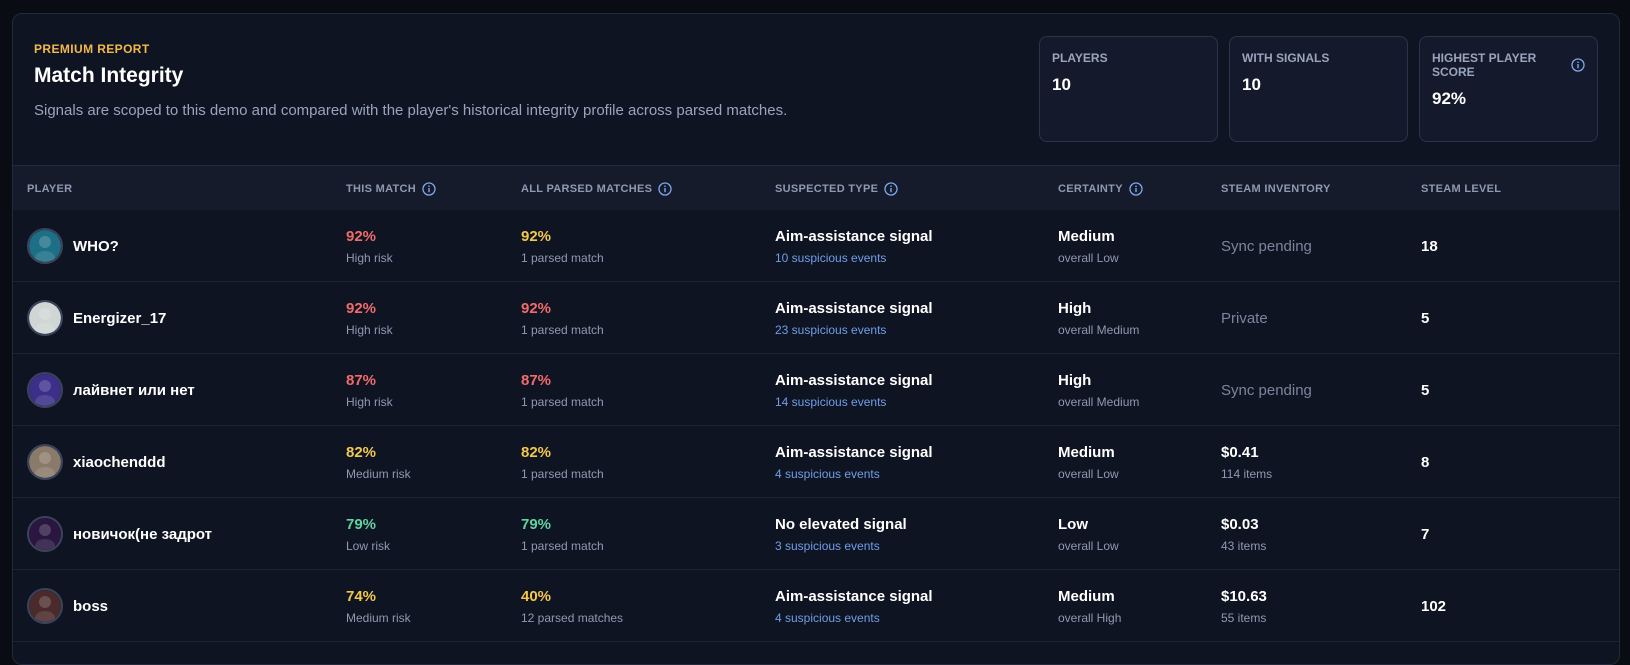  I want to click on this-match-score: 92%, so click(361, 236).